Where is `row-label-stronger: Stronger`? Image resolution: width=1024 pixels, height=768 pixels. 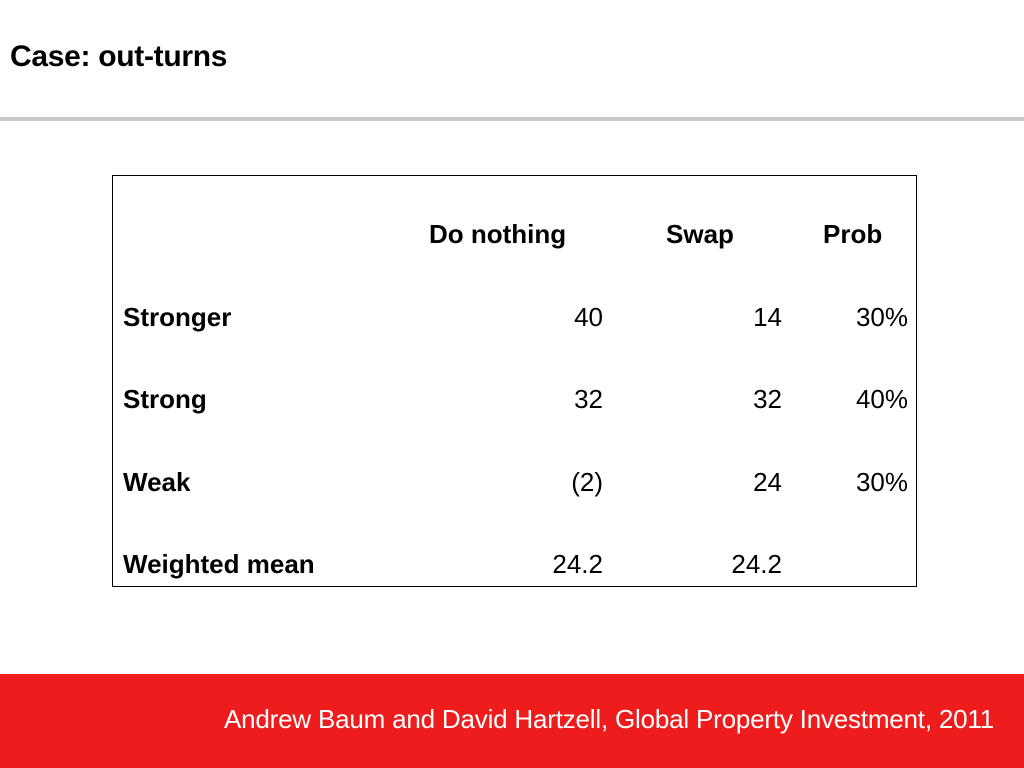
row-label-stronger: Stronger is located at coordinates (177, 317).